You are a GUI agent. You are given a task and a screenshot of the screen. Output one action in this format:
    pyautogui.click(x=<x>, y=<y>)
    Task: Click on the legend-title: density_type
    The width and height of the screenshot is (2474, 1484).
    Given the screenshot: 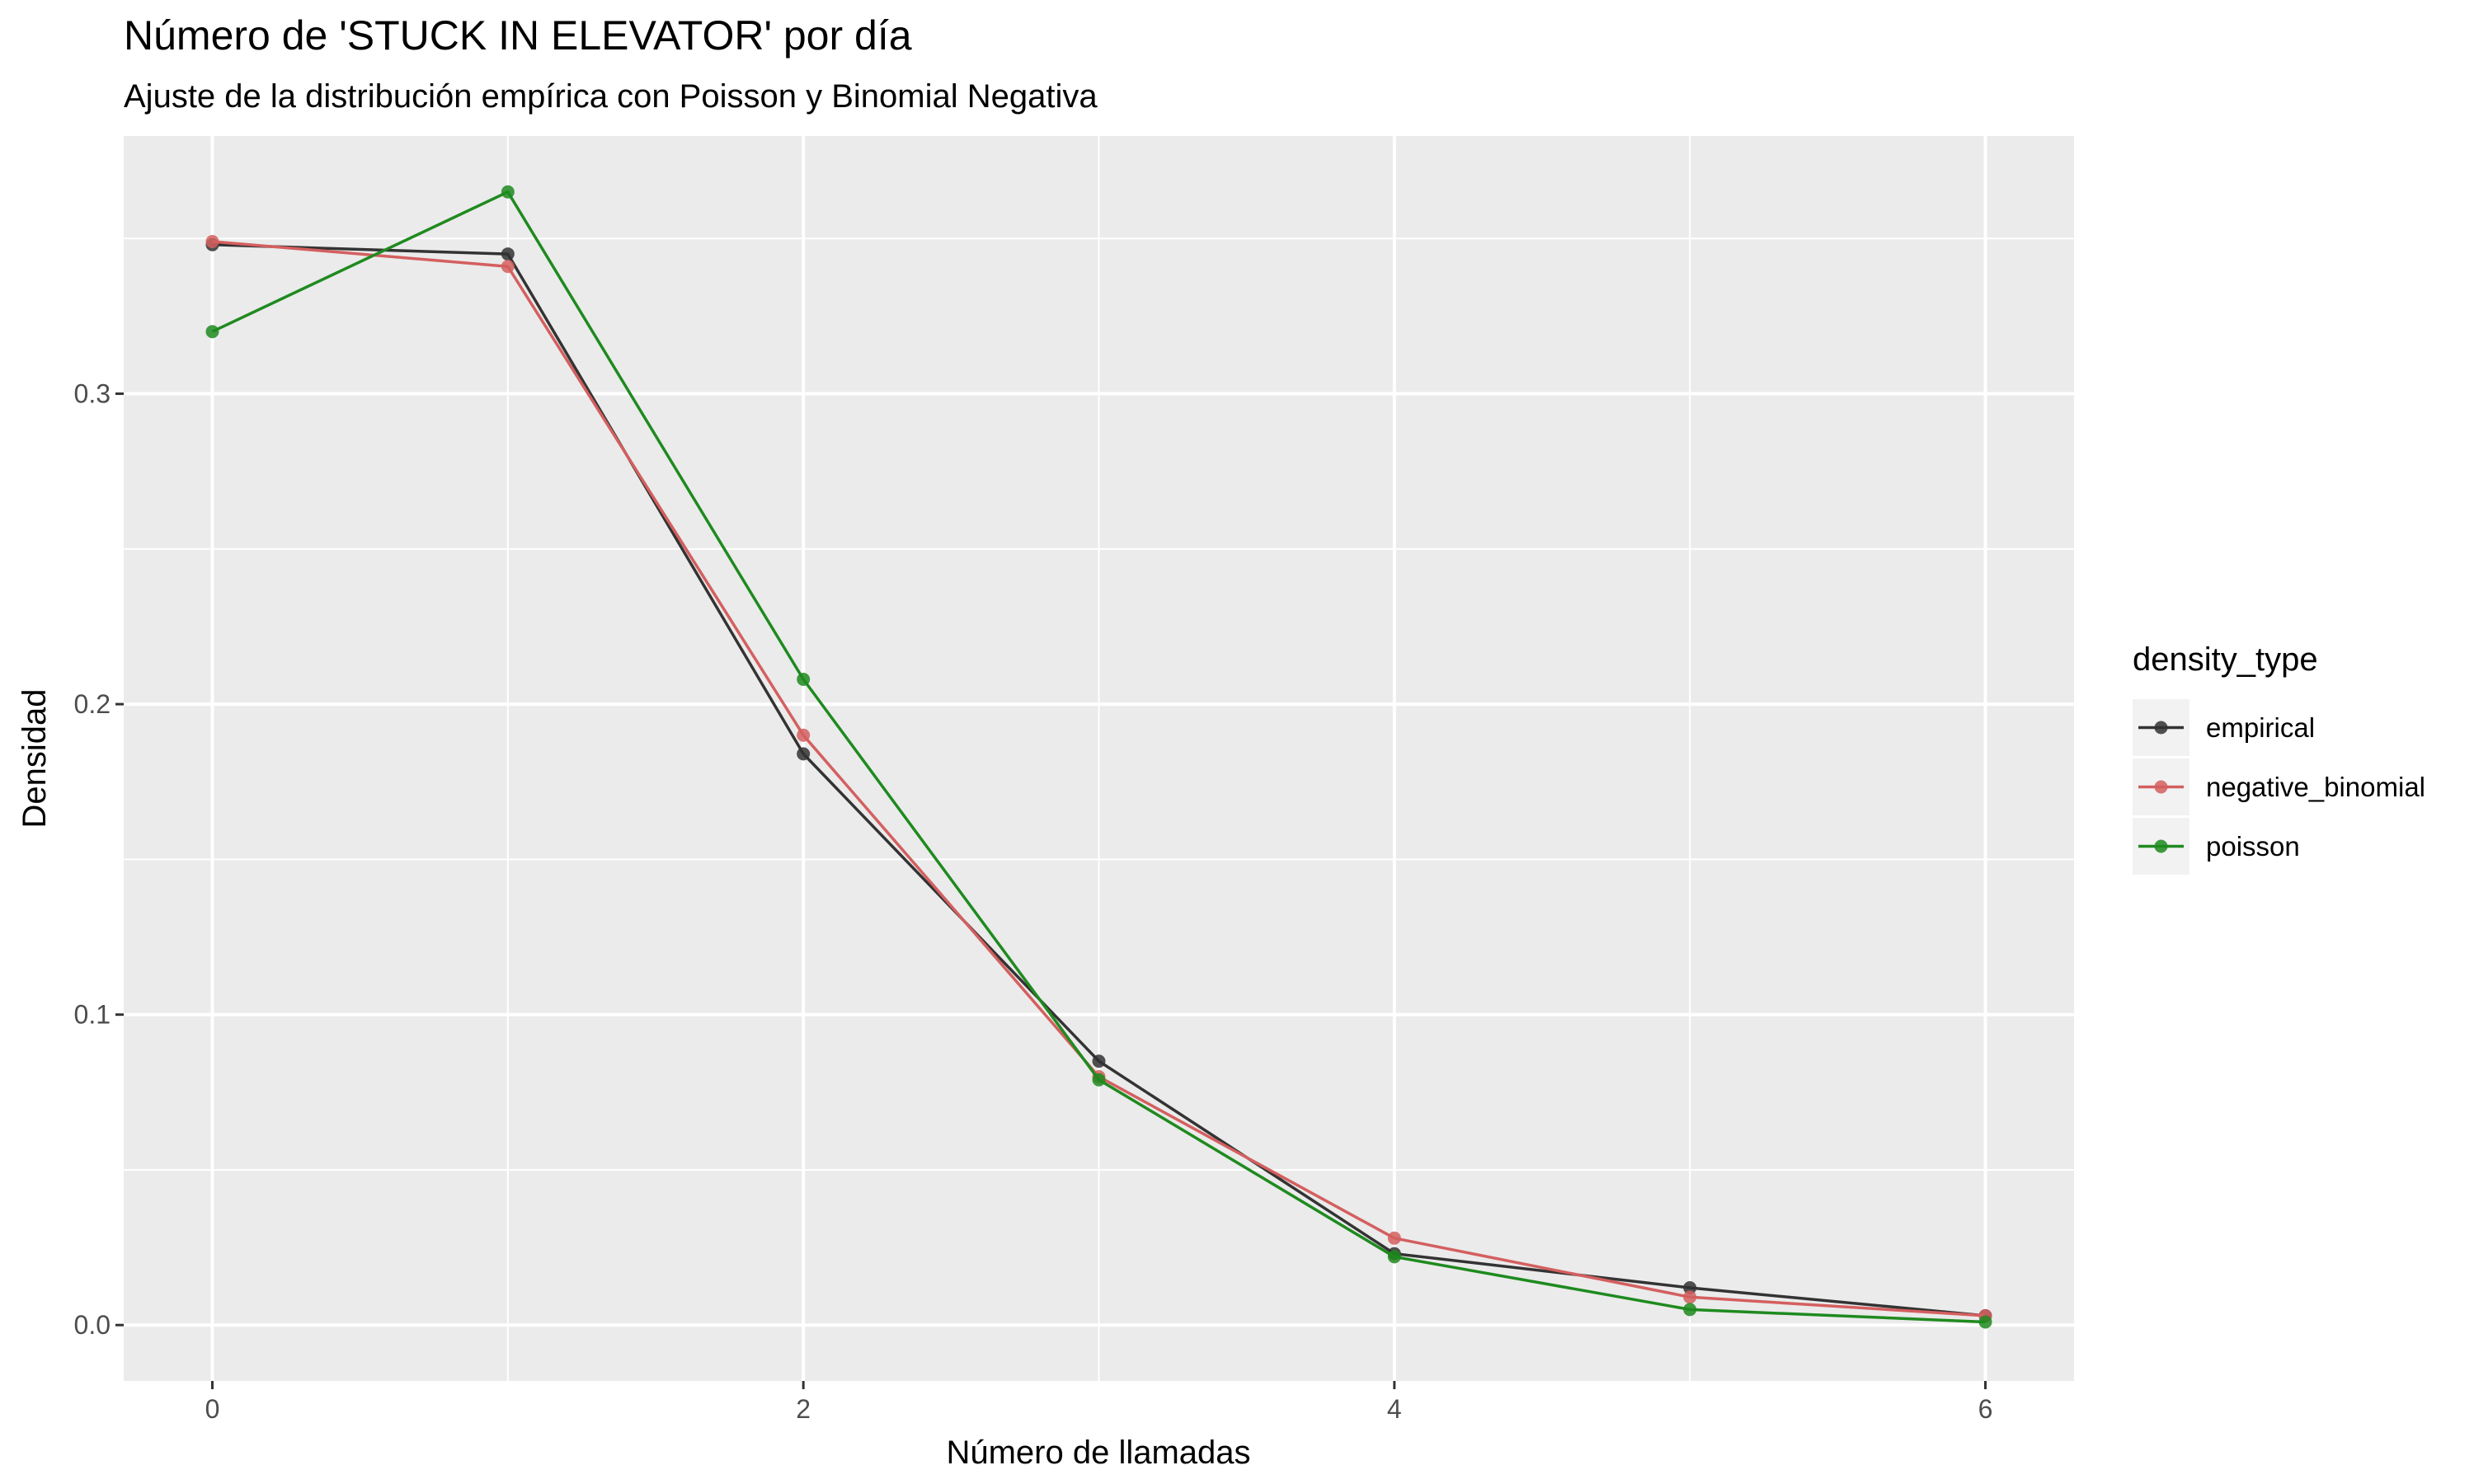 What is the action you would take?
    pyautogui.click(x=2225, y=659)
    